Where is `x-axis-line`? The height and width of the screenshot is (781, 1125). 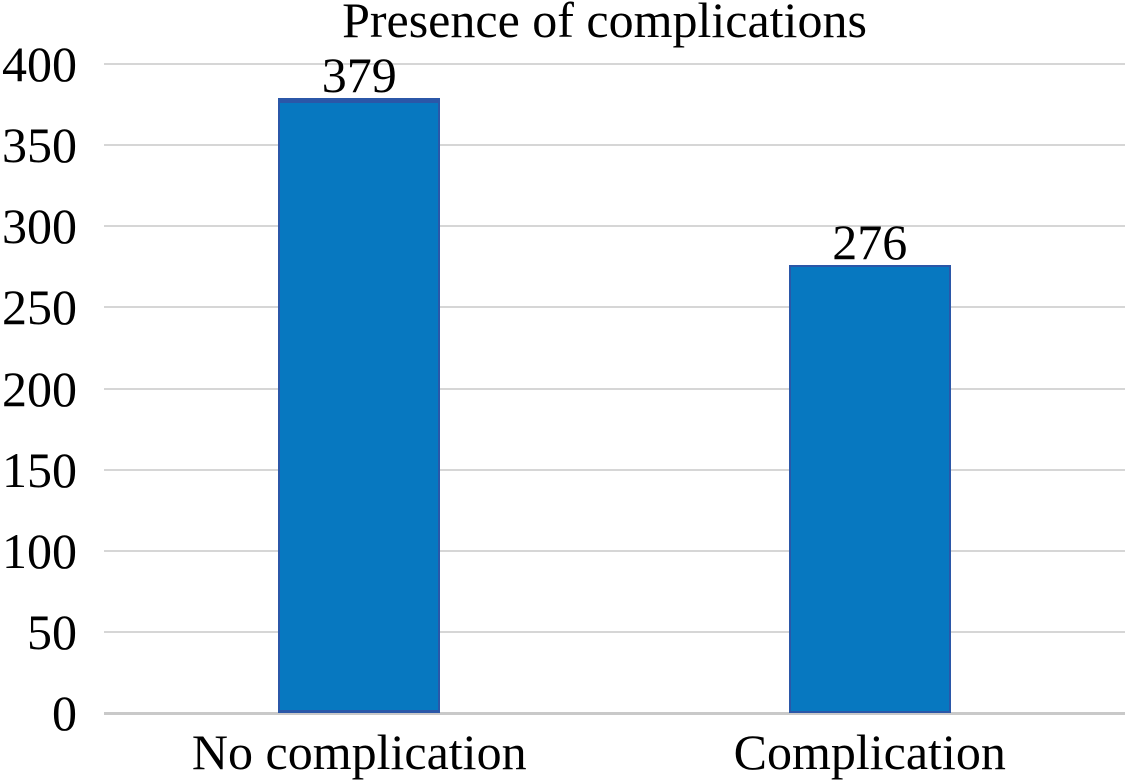
x-axis-line is located at coordinates (614, 713).